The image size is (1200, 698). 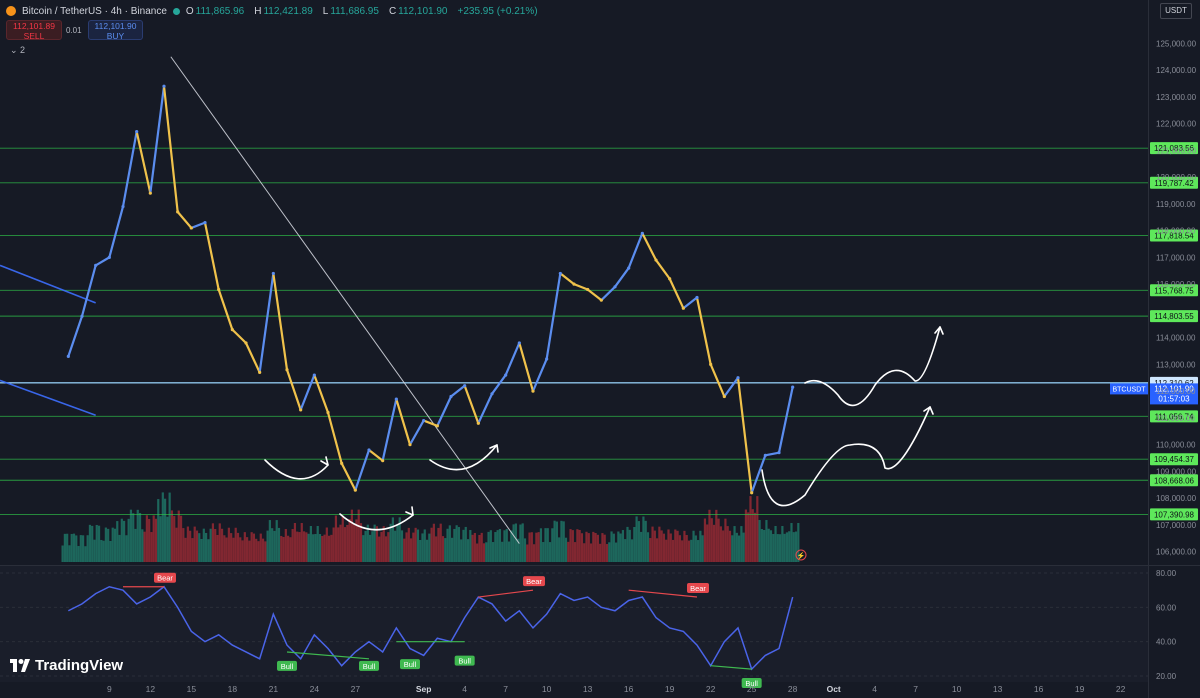 What do you see at coordinates (165, 578) in the screenshot?
I see `bear-divergence-label: Bear` at bounding box center [165, 578].